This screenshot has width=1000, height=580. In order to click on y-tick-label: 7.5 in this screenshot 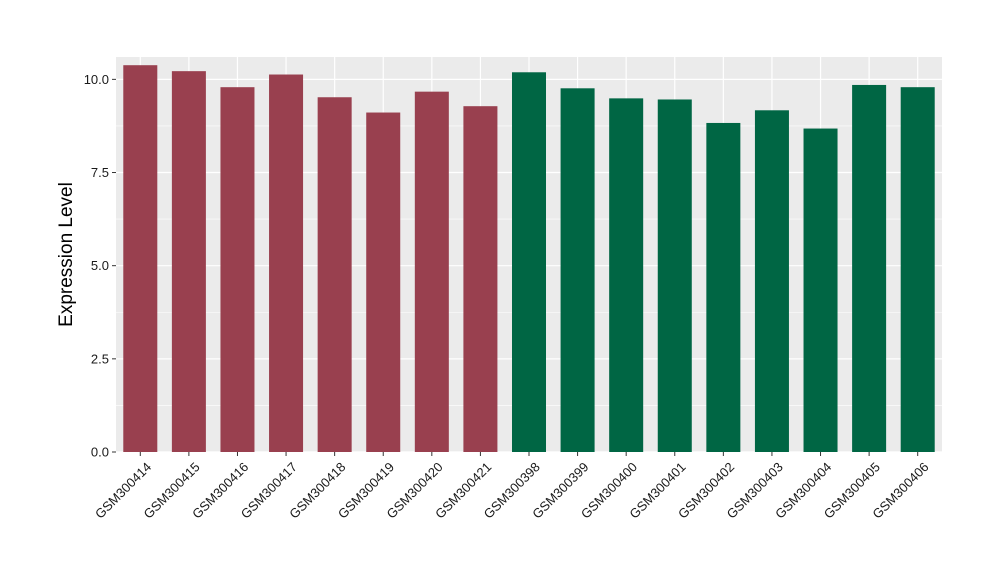, I will do `click(100, 172)`.